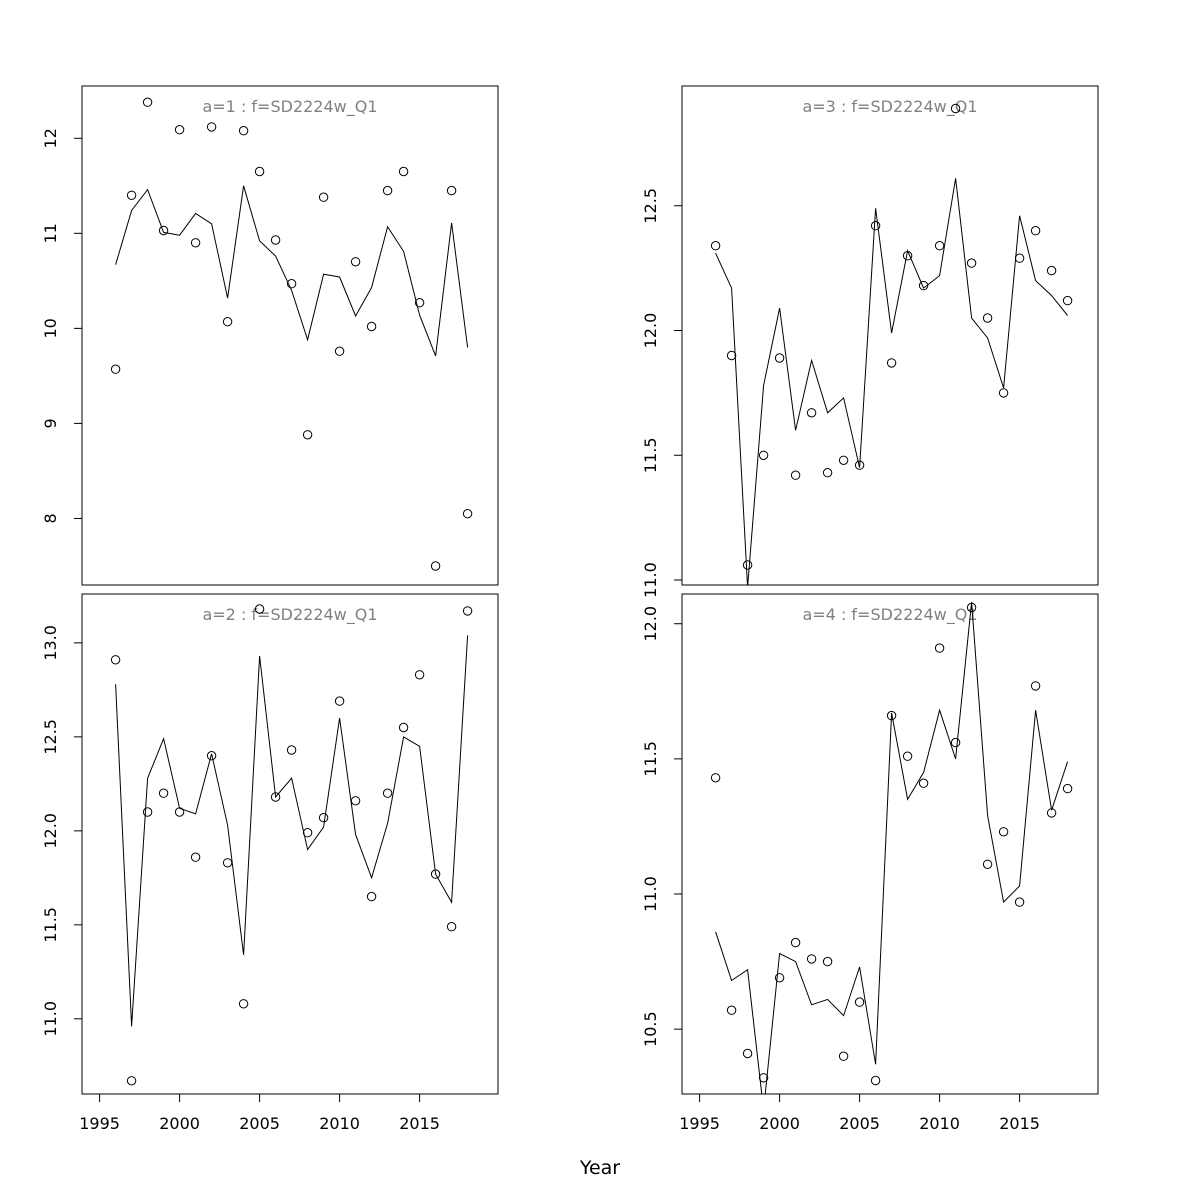 This screenshot has height=1200, width=1200. I want to click on y-tick-label: 12, so click(50, 138).